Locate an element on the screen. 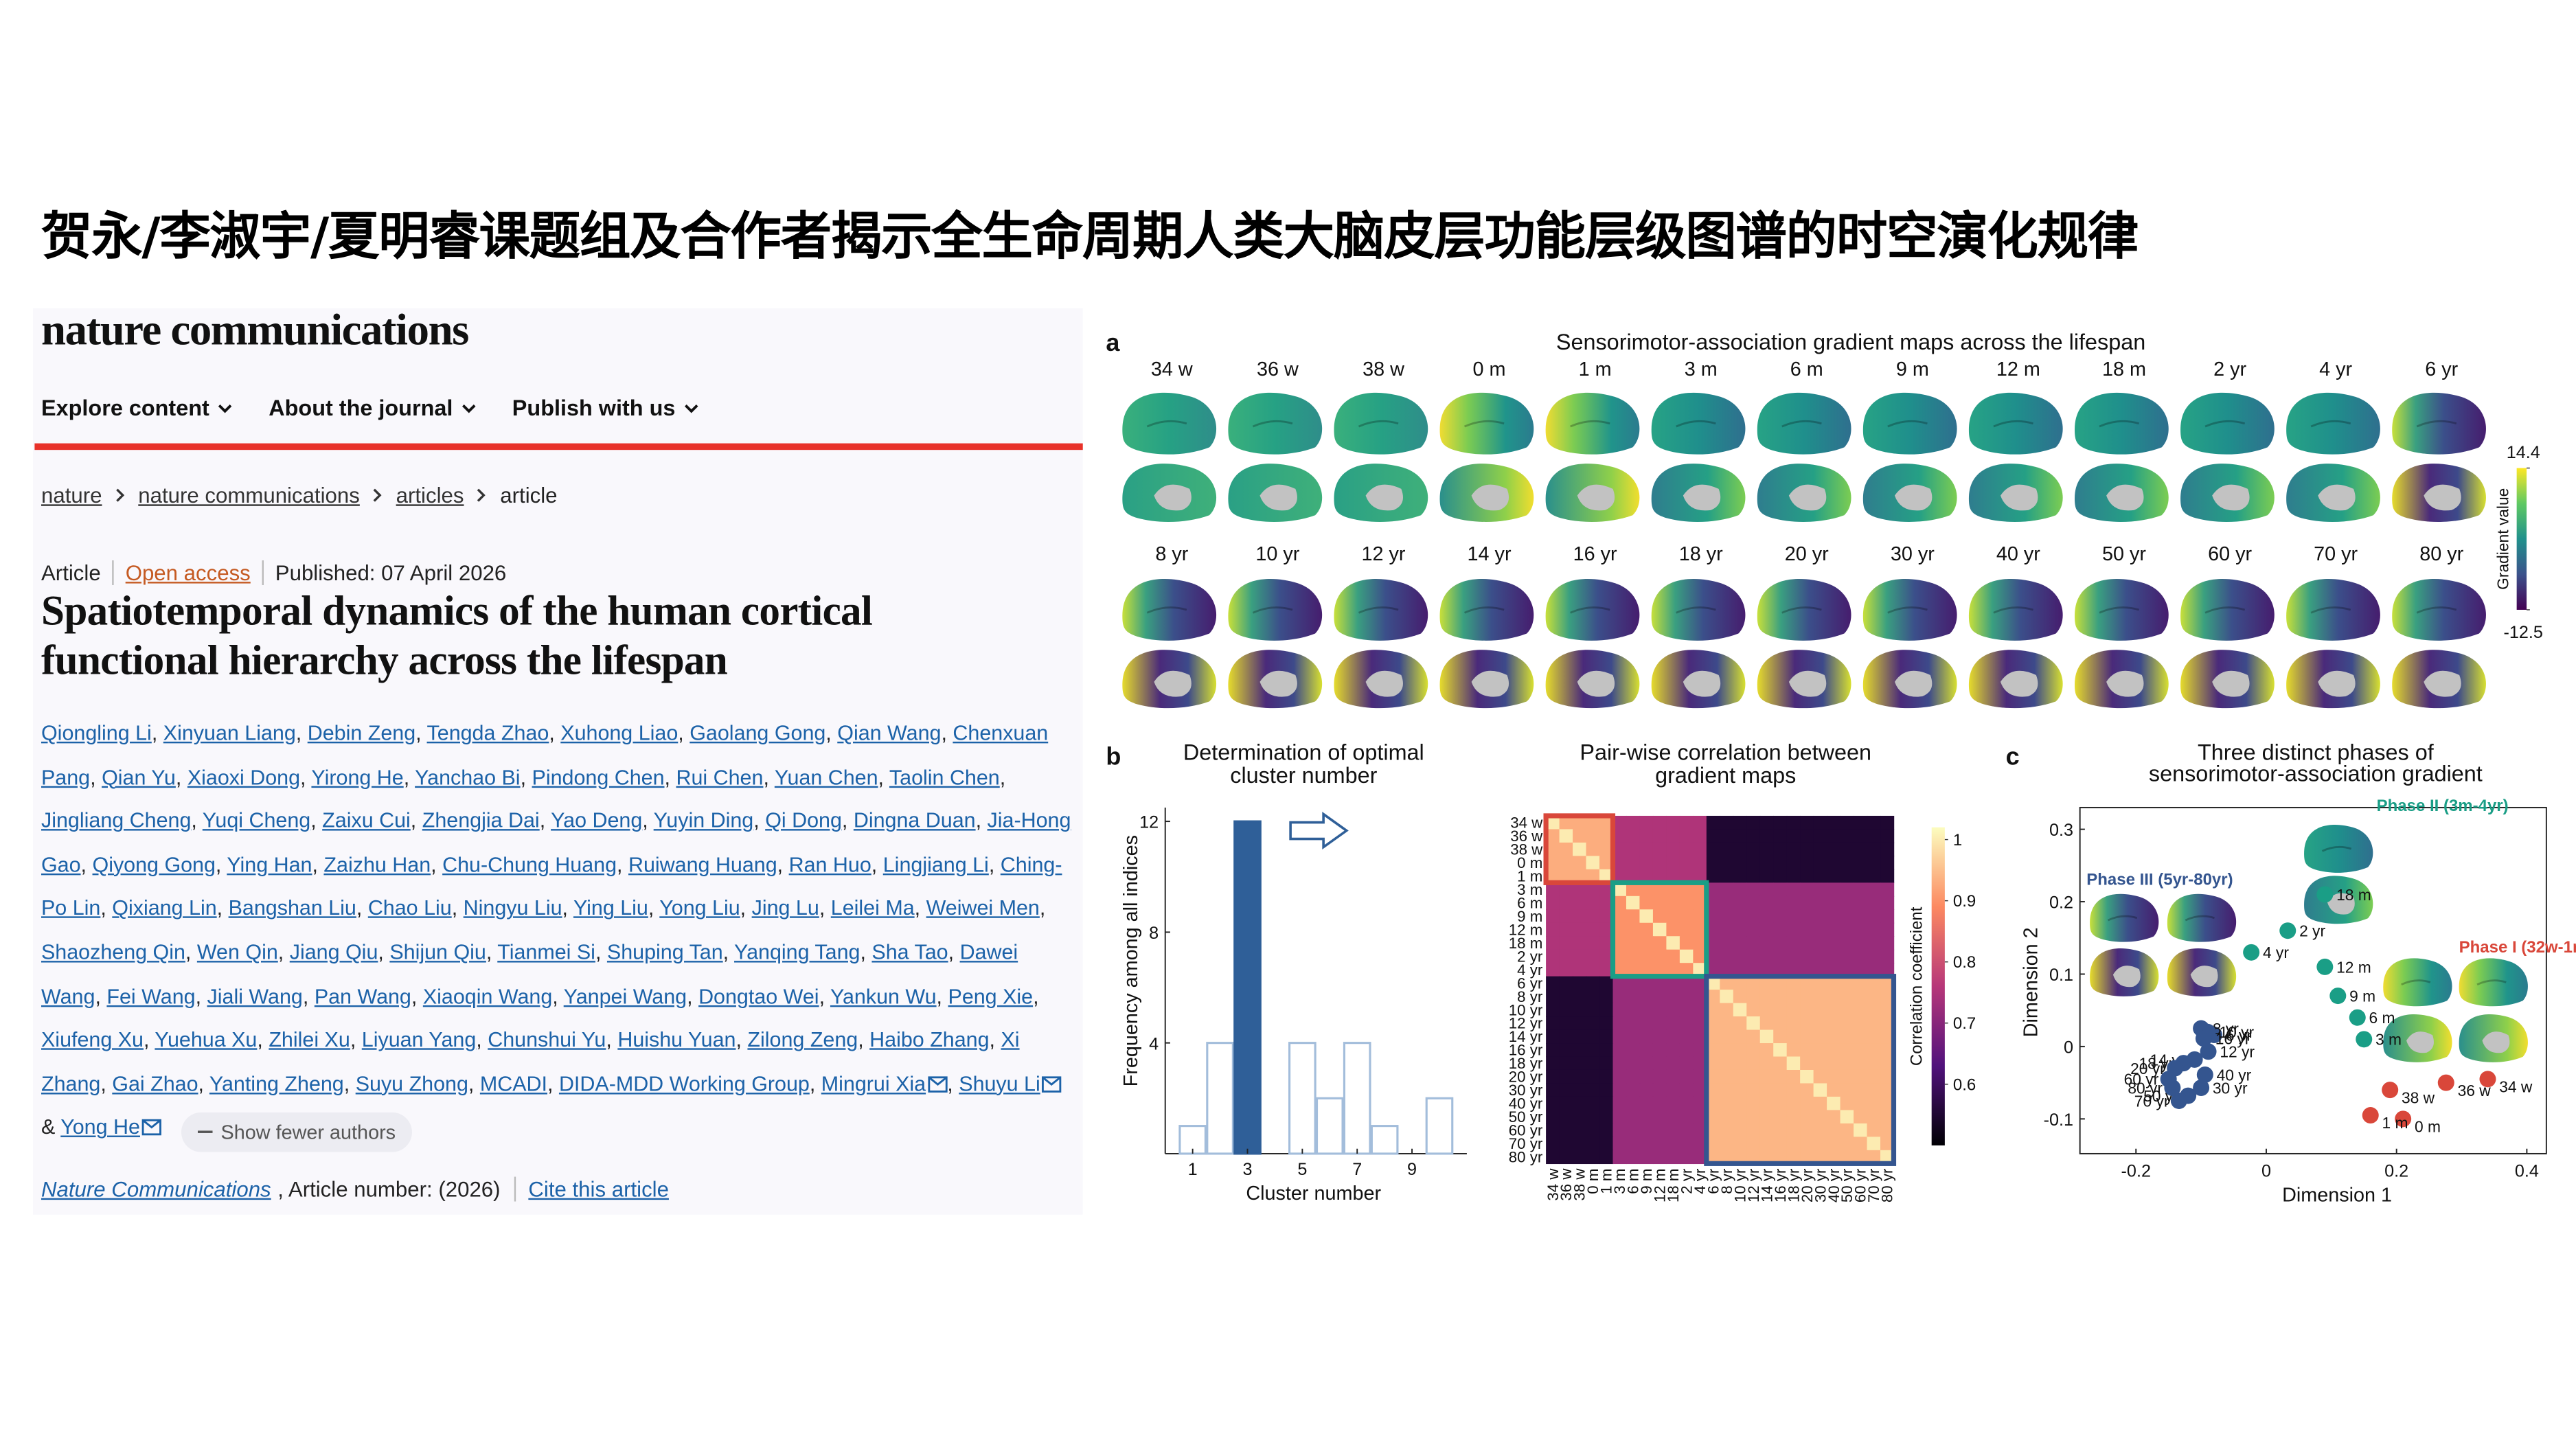 The width and height of the screenshot is (2576, 1449). author-link: Suyu Zhong is located at coordinates (411, 1084).